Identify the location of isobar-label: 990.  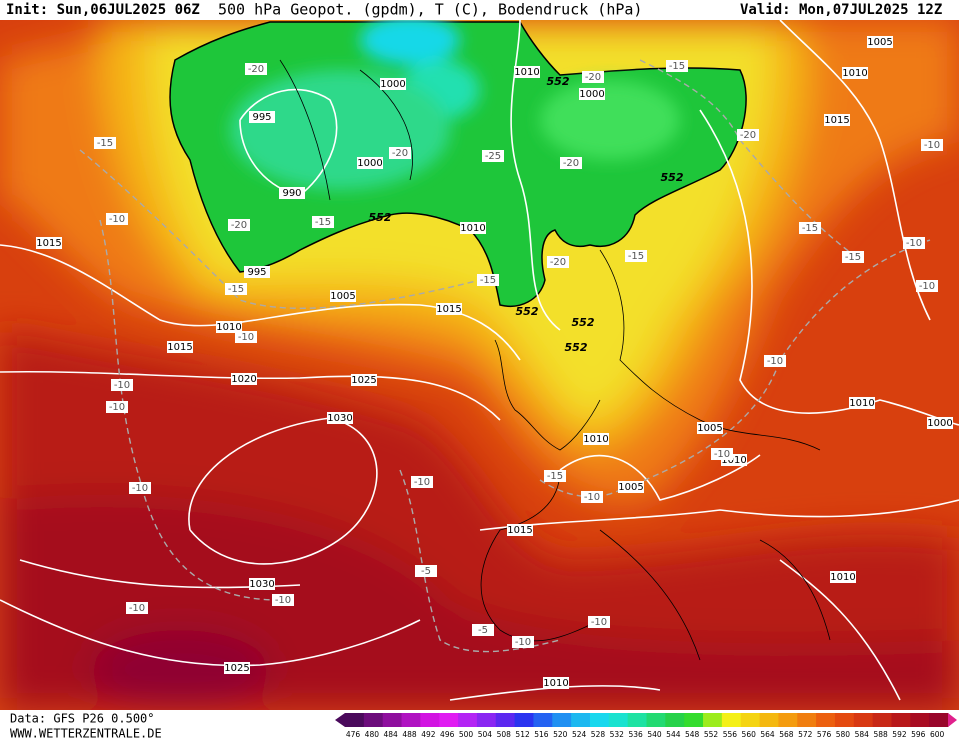
(291, 193).